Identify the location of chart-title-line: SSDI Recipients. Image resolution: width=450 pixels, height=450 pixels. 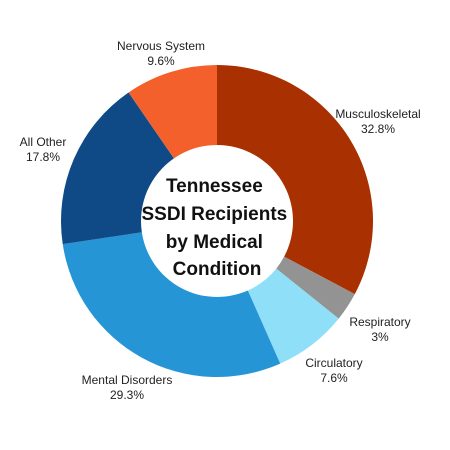
(215, 214).